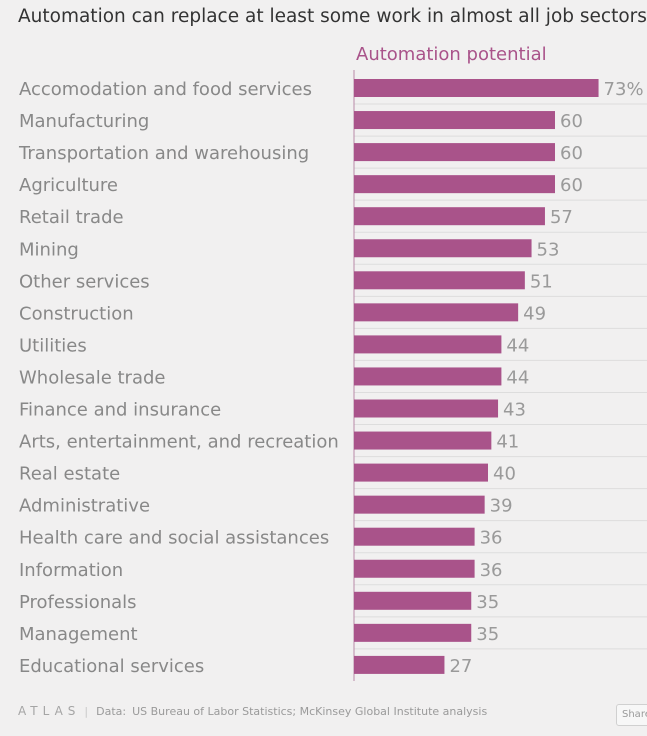  I want to click on category-label: Other services, so click(84, 281).